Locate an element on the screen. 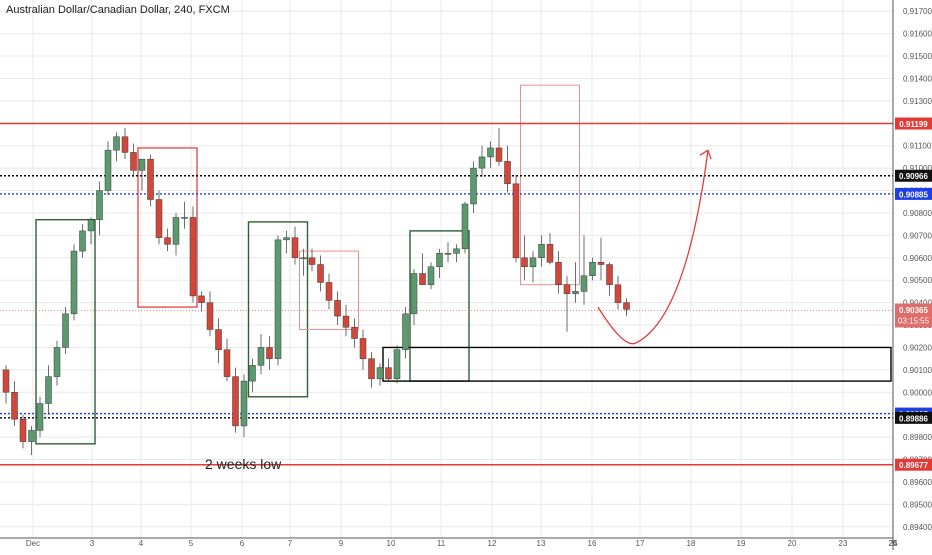  current-price-label is located at coordinates (913, 315).